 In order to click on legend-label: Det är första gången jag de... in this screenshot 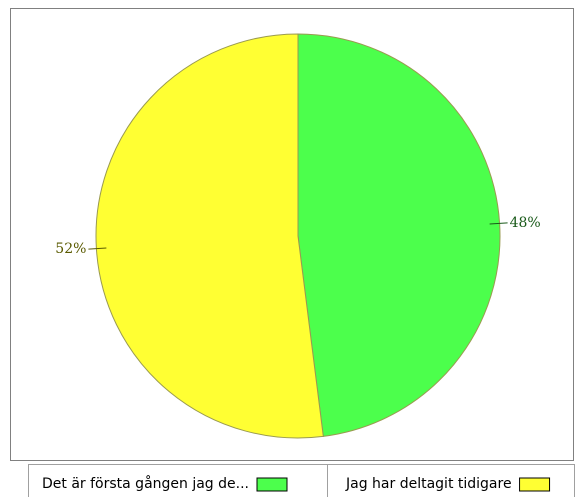, I will do `click(145, 483)`.